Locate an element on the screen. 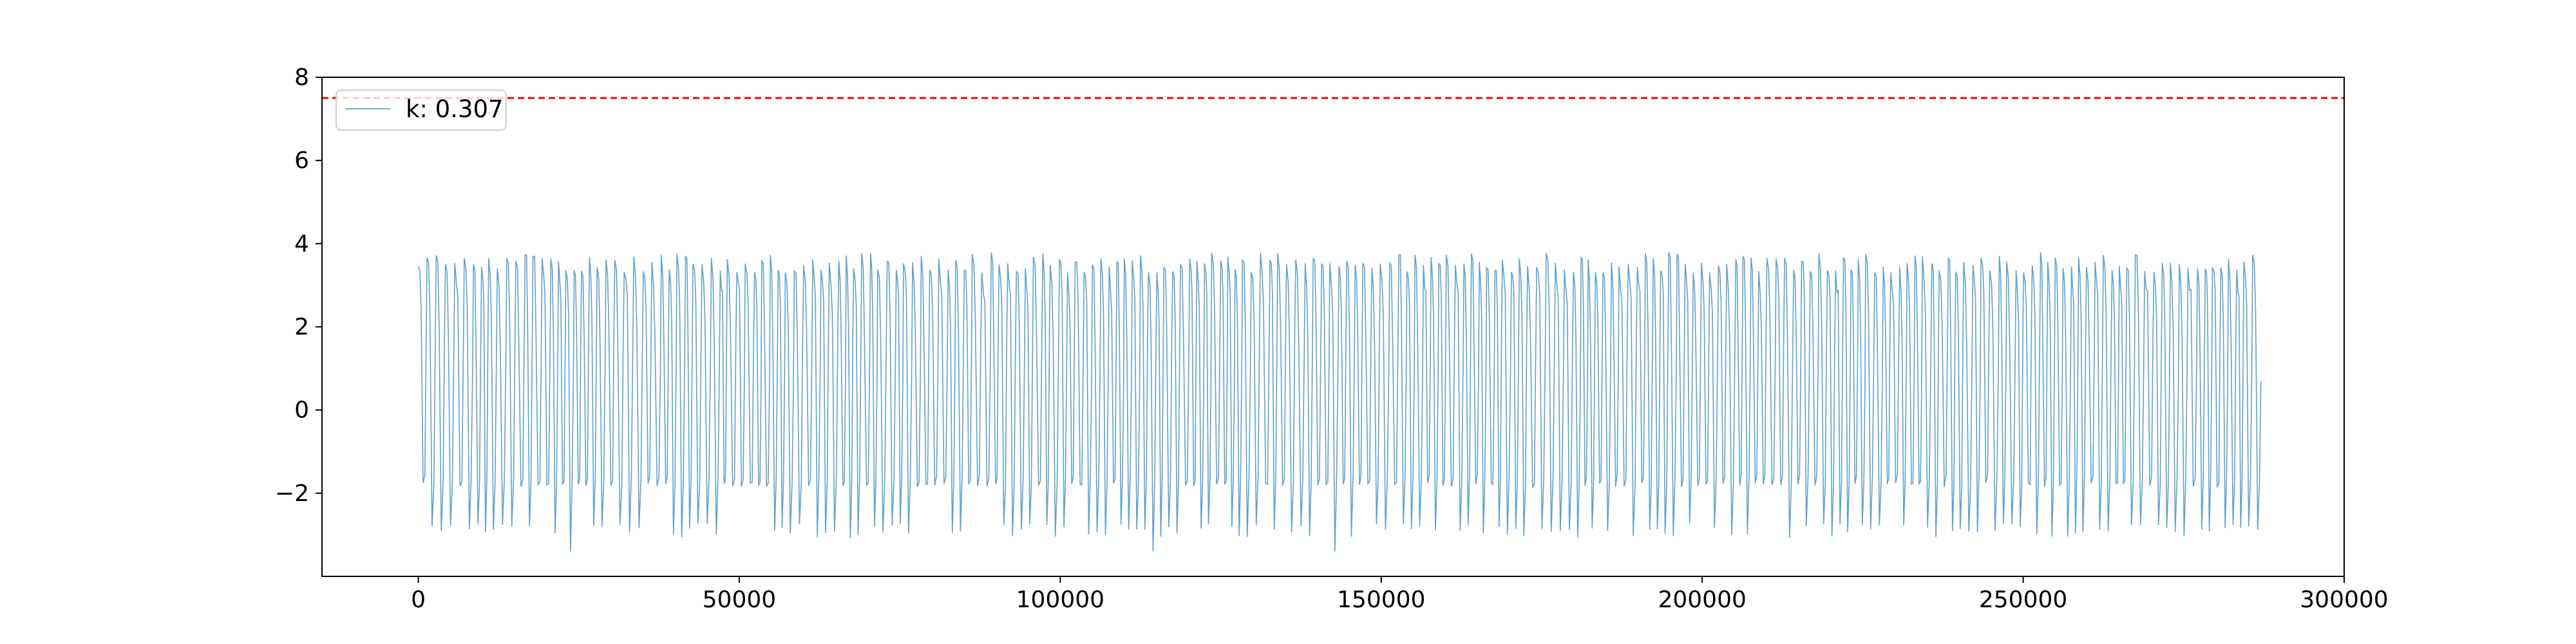 Image resolution: width=2576 pixels, height=644 pixels. x-tick-label: 200000 is located at coordinates (1702, 600).